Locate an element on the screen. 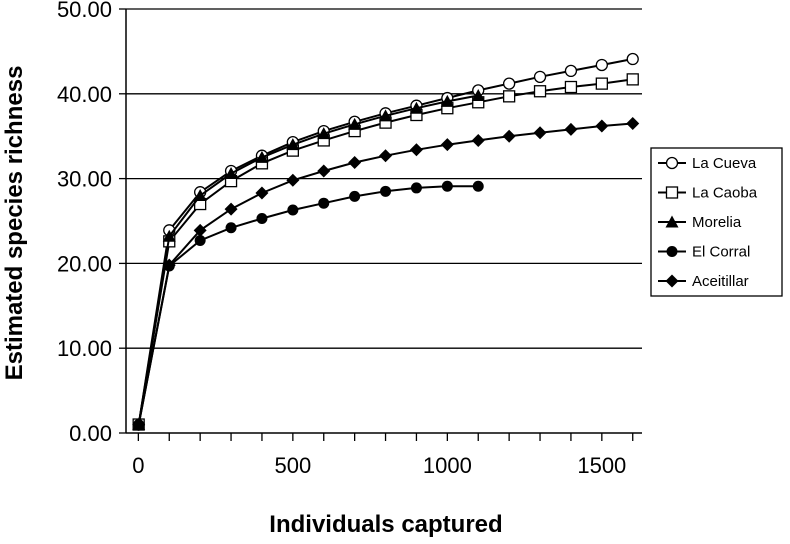  y-axis-title: Estimated species richness is located at coordinates (14, 223).